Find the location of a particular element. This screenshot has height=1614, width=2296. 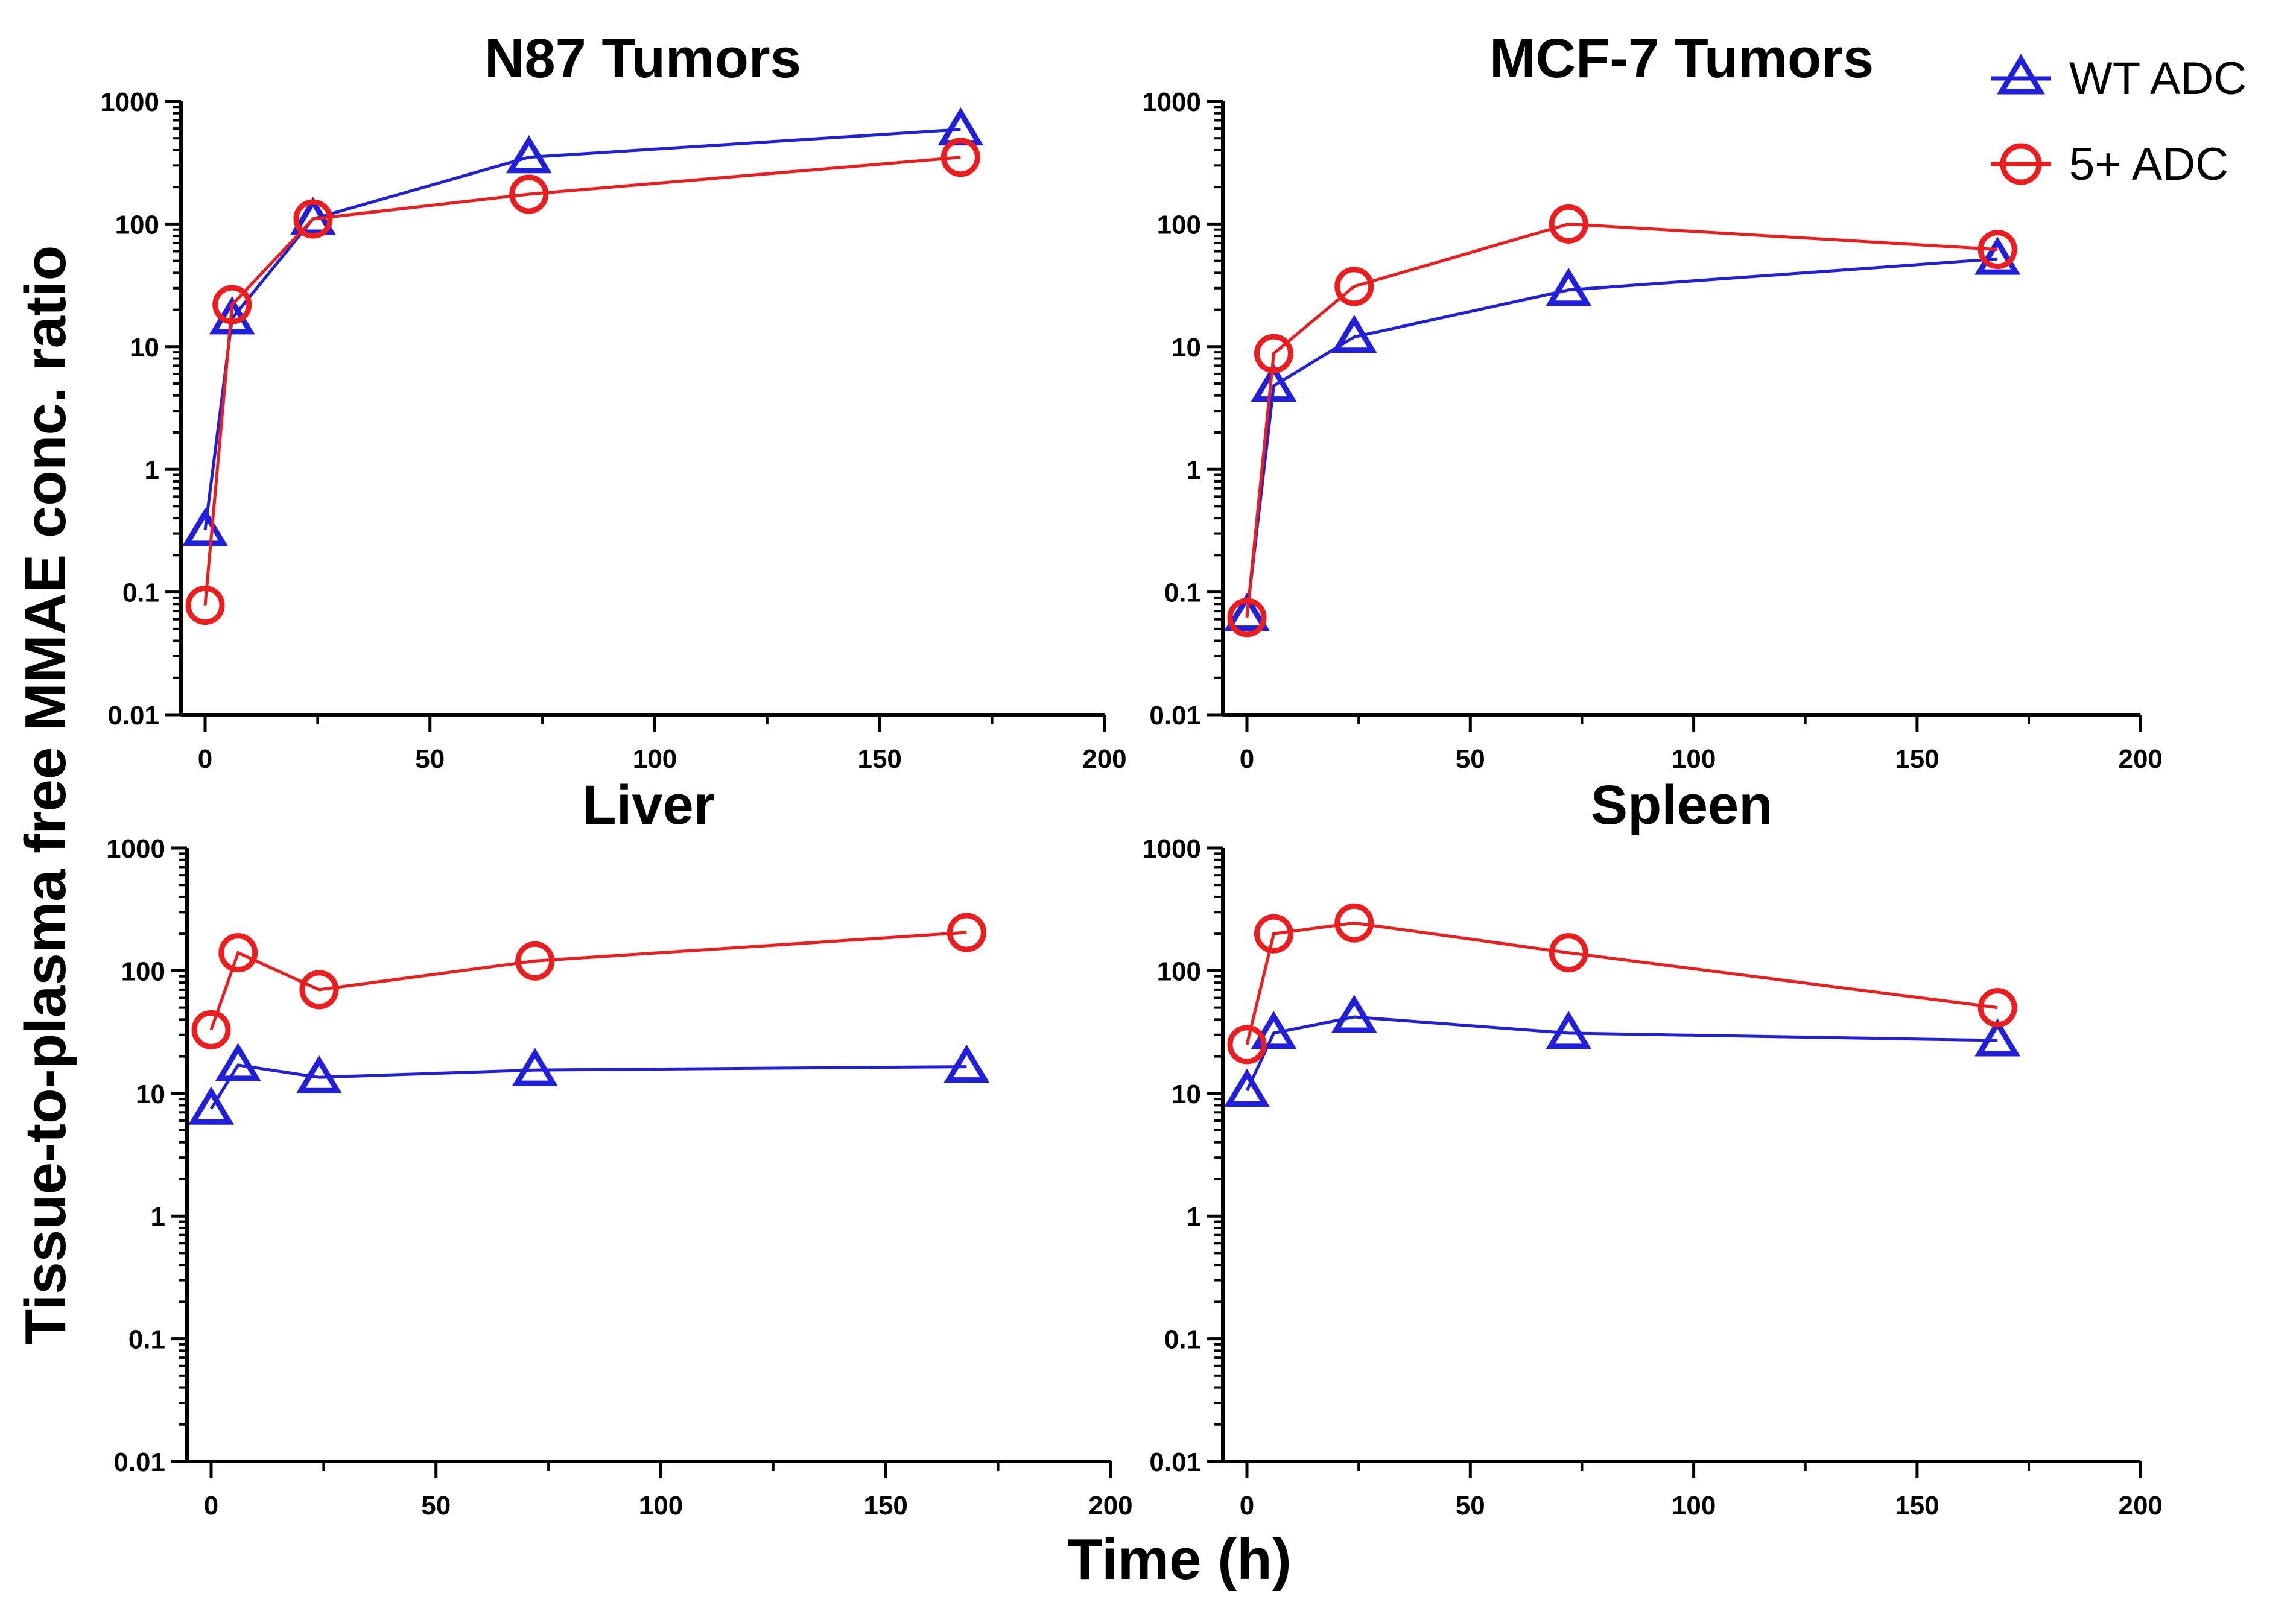

x-axis-label: Time (h) is located at coordinates (1179, 1559).